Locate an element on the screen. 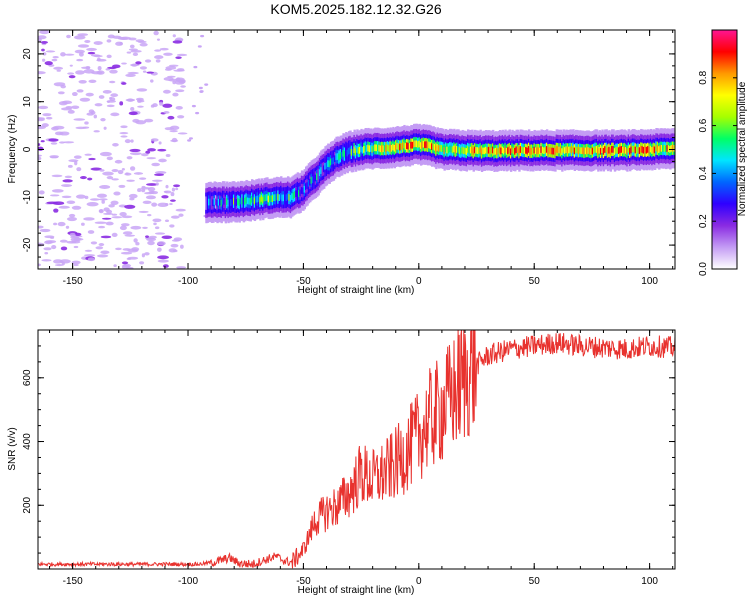 Image resolution: width=750 pixels, height=605 pixels. spectrogram-y-label: Frequency (Hz) is located at coordinates (12, 149).